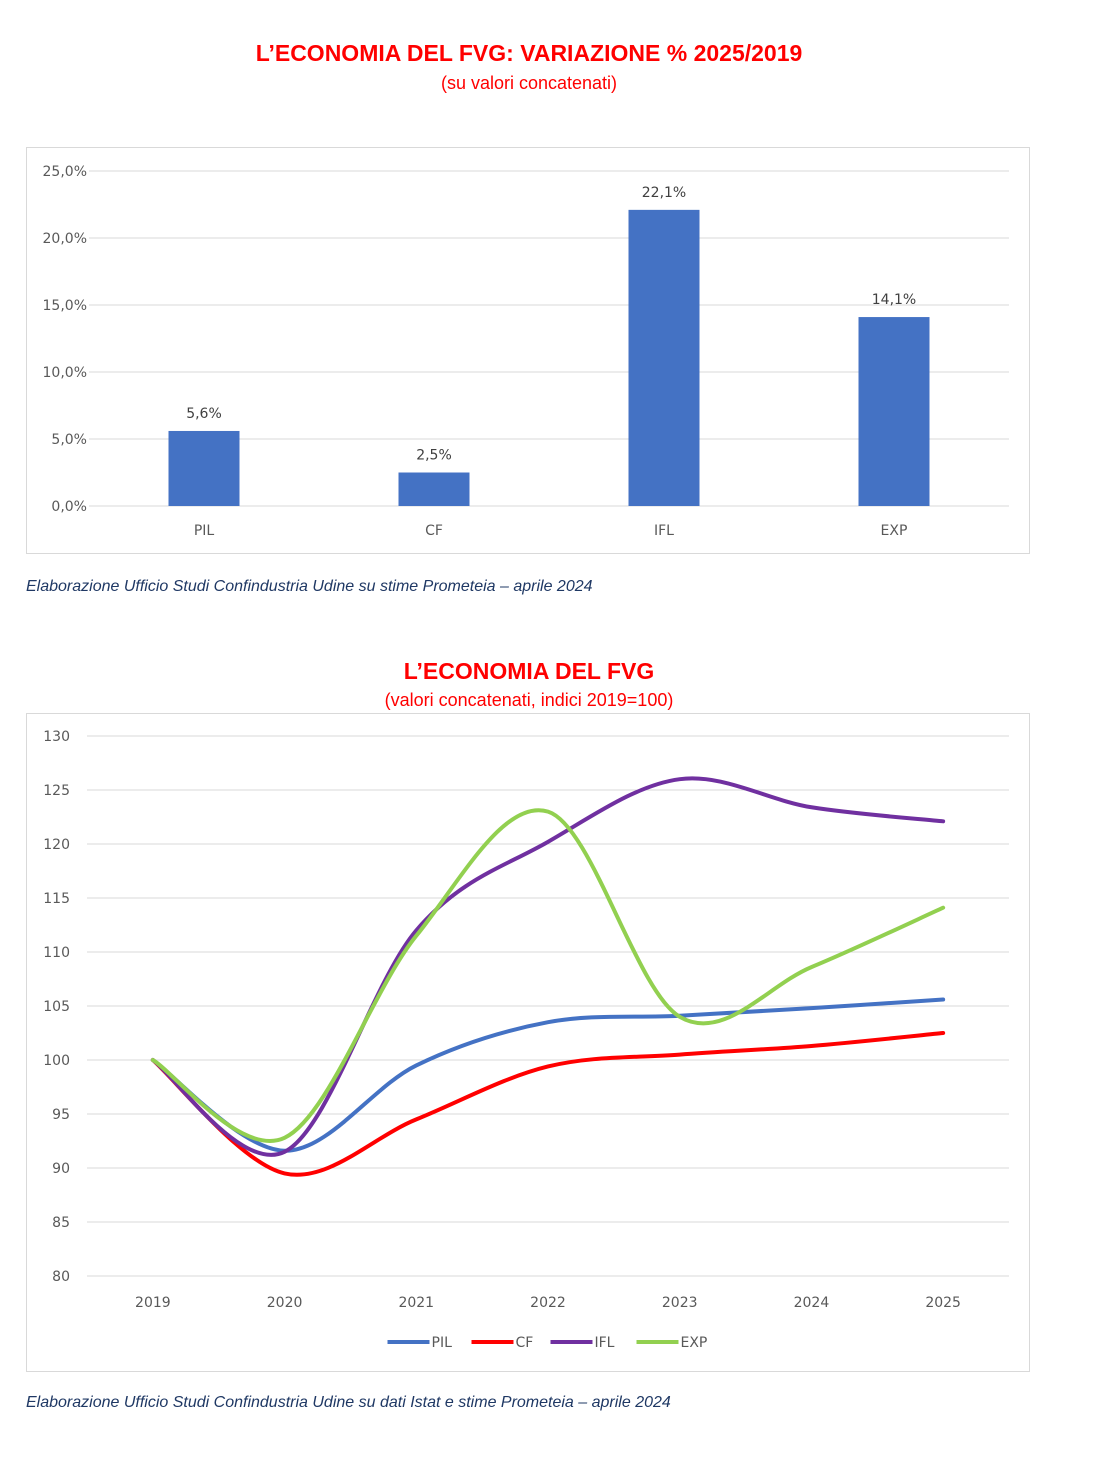 Image resolution: width=1093 pixels, height=1479 pixels. Describe the element at coordinates (434, 456) in the screenshot. I see `data-label: 2,5%` at that location.